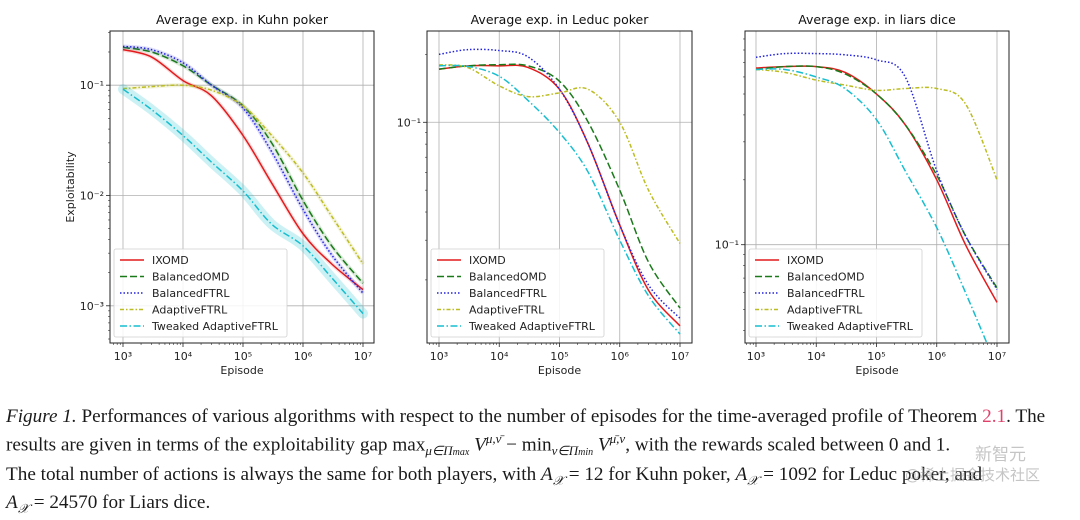  I want to click on theorem-reference-link: 2.1, so click(994, 416).